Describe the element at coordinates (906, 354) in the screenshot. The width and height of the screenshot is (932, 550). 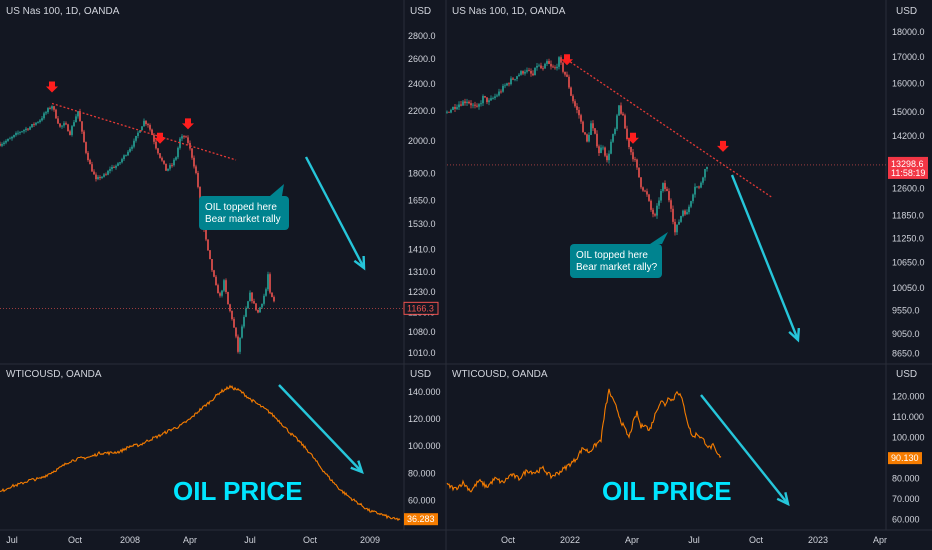
I see `y-tick-label: 8650.0` at that location.